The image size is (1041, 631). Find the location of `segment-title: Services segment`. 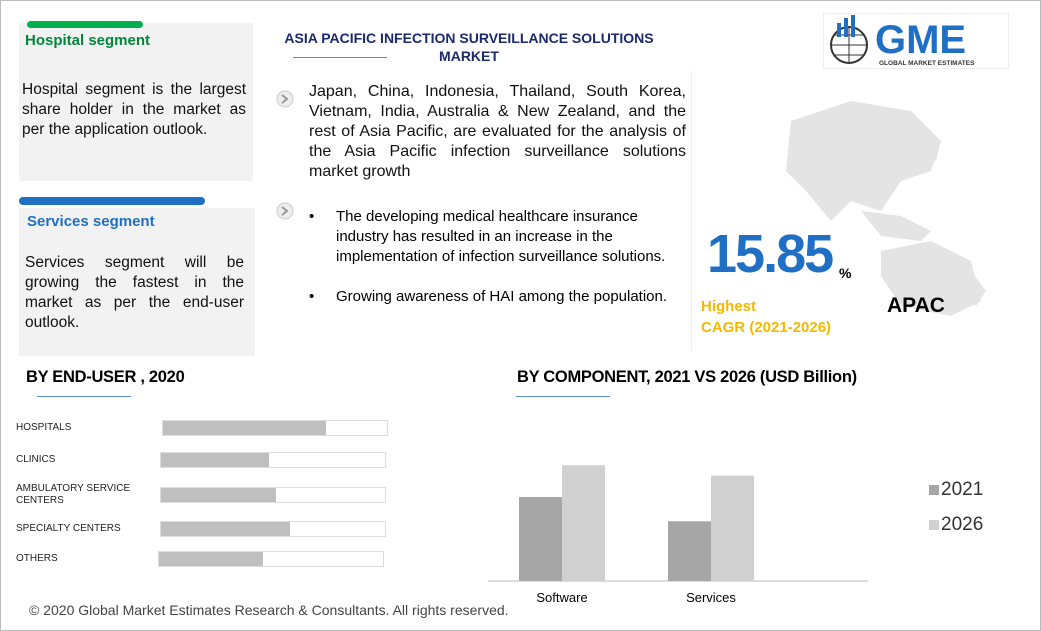

segment-title: Services segment is located at coordinates (91, 221).